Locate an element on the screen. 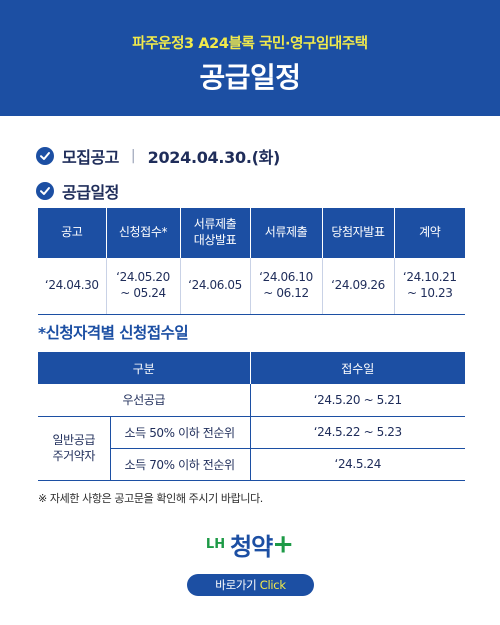 Image resolution: width=500 pixels, height=625 pixels. header-subtitle: 파주운정3 A24블록 국민·영구임대주택 is located at coordinates (250, 44).